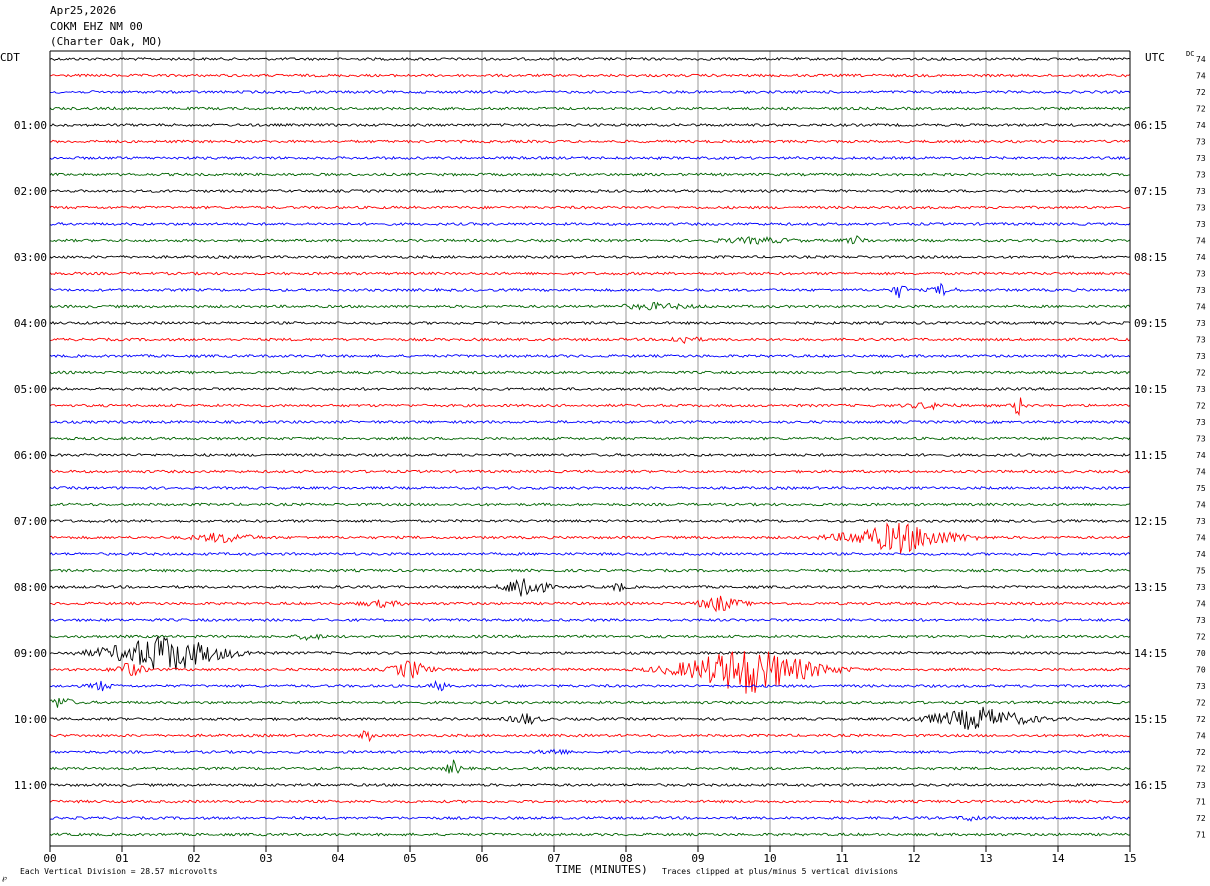 This screenshot has width=1210, height=886. I want to click on right-hour-label: 14:15, so click(1150, 653).